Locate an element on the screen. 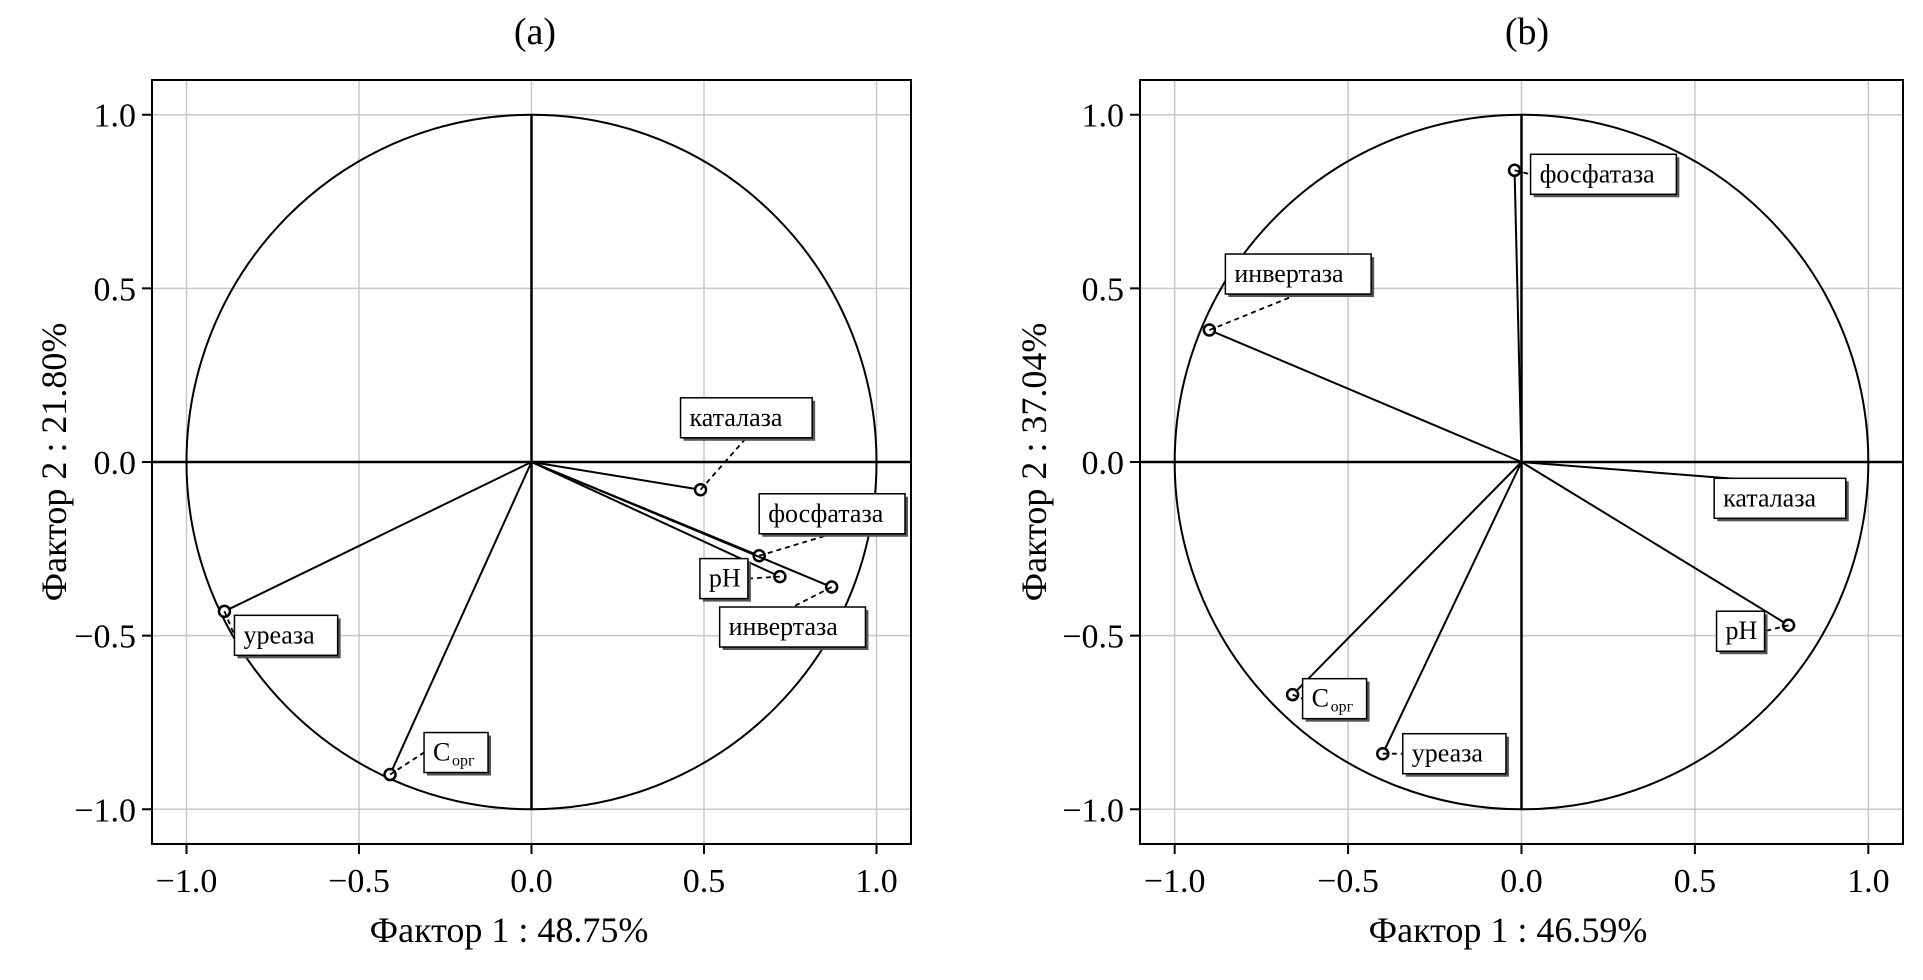 Image resolution: width=1923 pixels, height=980 pixels. chart-a-x-tick-label: 0.5 is located at coordinates (704, 881).